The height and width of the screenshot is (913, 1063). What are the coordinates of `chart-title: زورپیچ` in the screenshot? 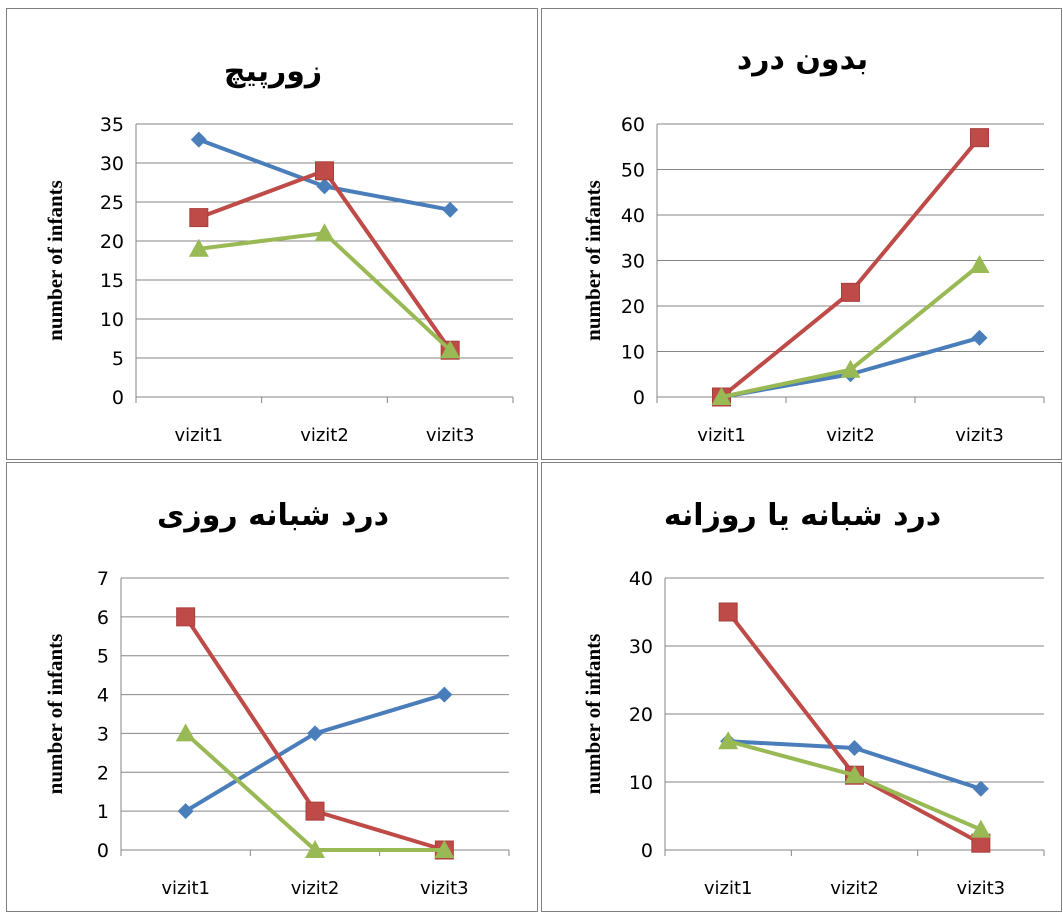 It's located at (273, 71).